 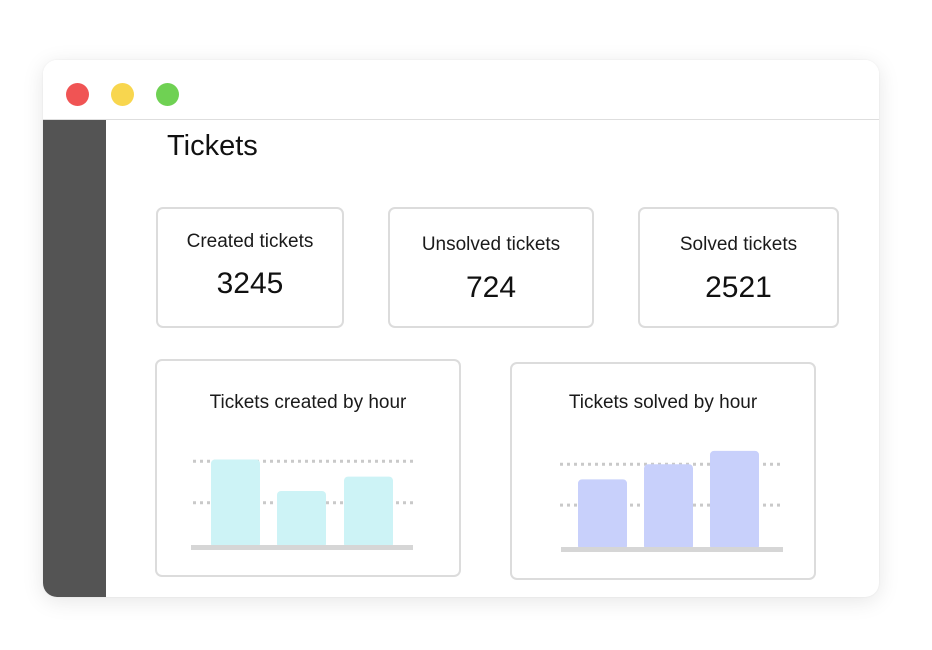 I want to click on created-by-hour-chart-title: Tickets created by hour, so click(x=308, y=402).